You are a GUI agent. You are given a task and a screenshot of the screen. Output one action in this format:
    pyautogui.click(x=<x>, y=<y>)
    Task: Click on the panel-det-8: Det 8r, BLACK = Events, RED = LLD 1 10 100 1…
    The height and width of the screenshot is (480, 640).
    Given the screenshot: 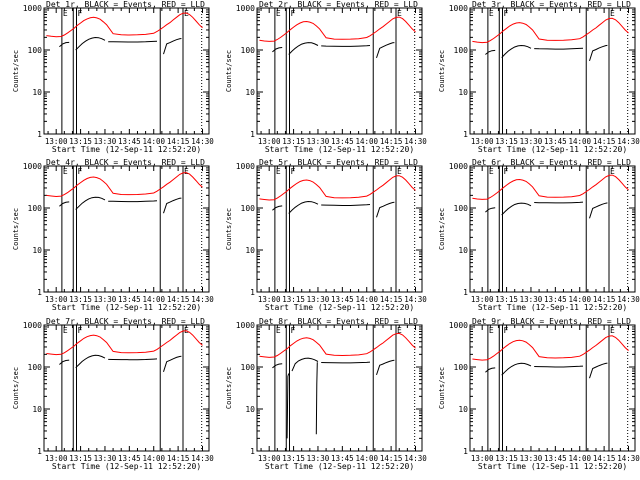 What is the action you would take?
    pyautogui.click(x=326, y=394)
    